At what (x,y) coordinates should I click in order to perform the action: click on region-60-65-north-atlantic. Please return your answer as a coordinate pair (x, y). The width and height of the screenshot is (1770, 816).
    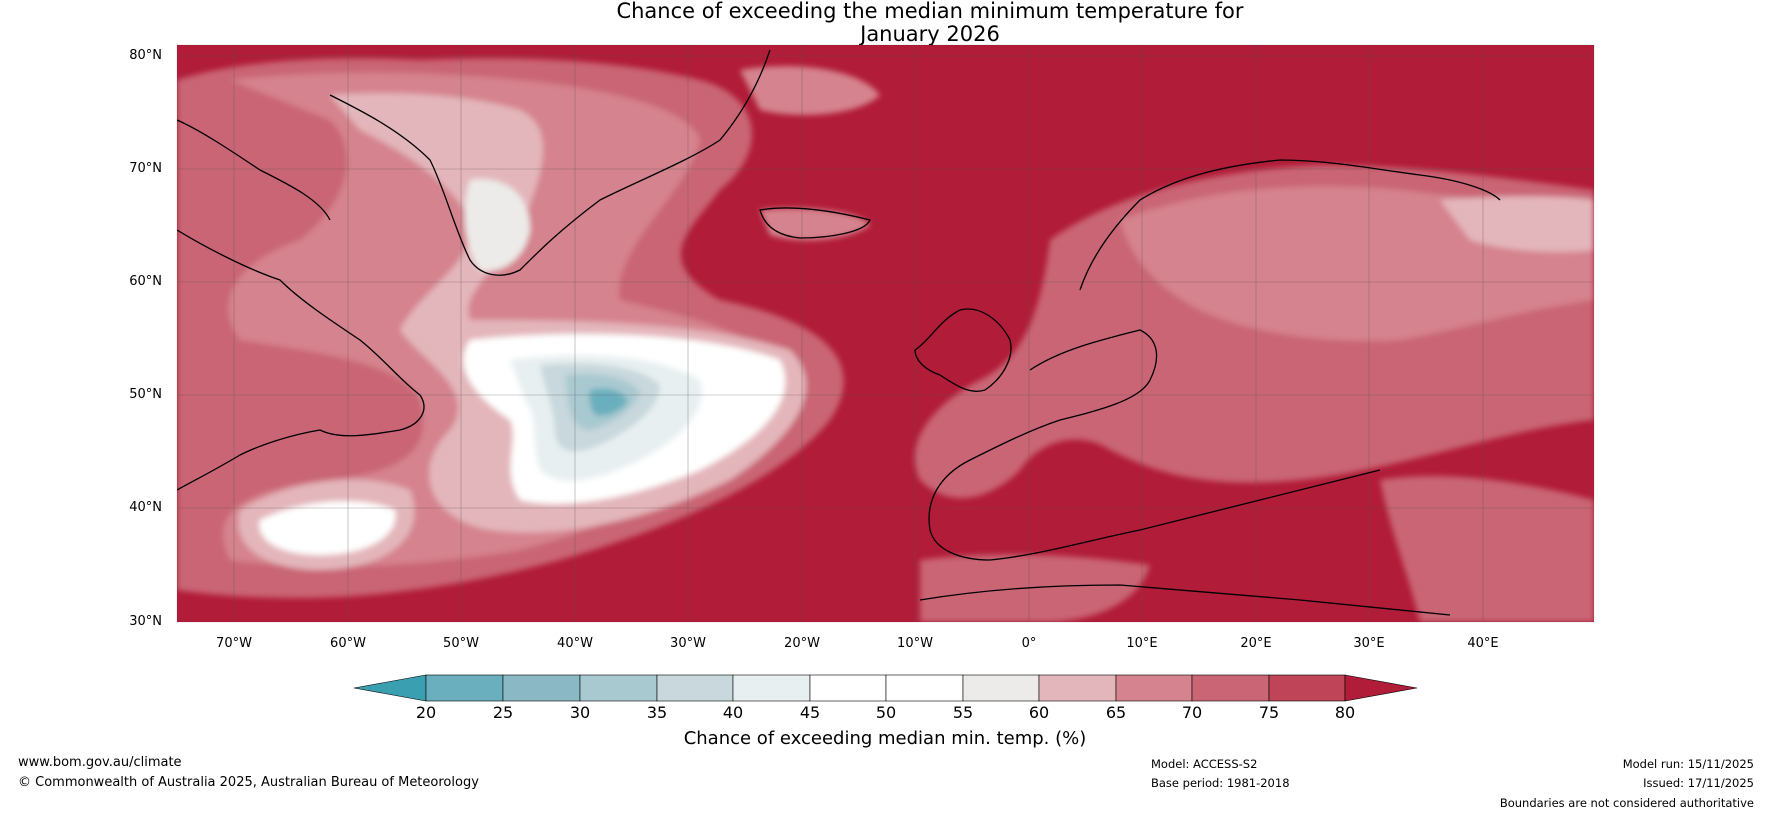
    Looking at the image, I should click on (810, 90).